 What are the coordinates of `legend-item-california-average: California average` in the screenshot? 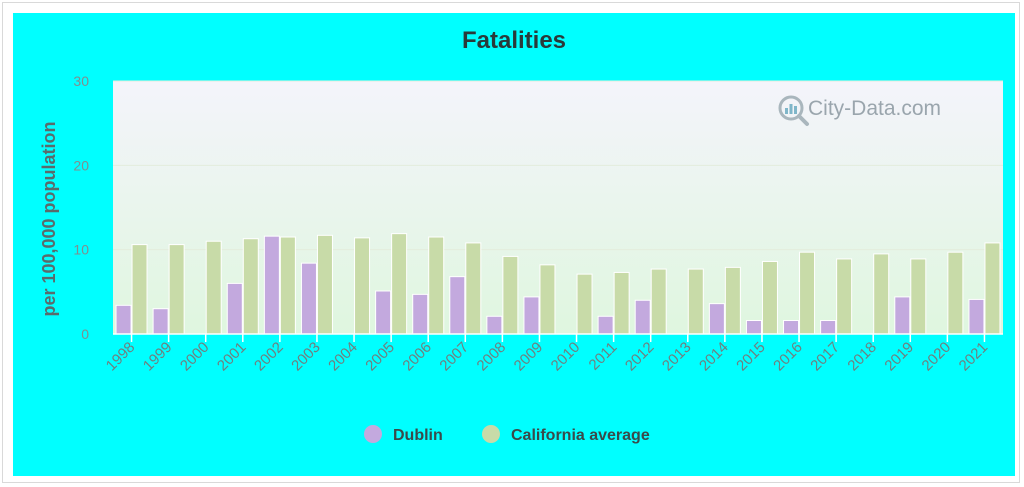 It's located at (566, 434).